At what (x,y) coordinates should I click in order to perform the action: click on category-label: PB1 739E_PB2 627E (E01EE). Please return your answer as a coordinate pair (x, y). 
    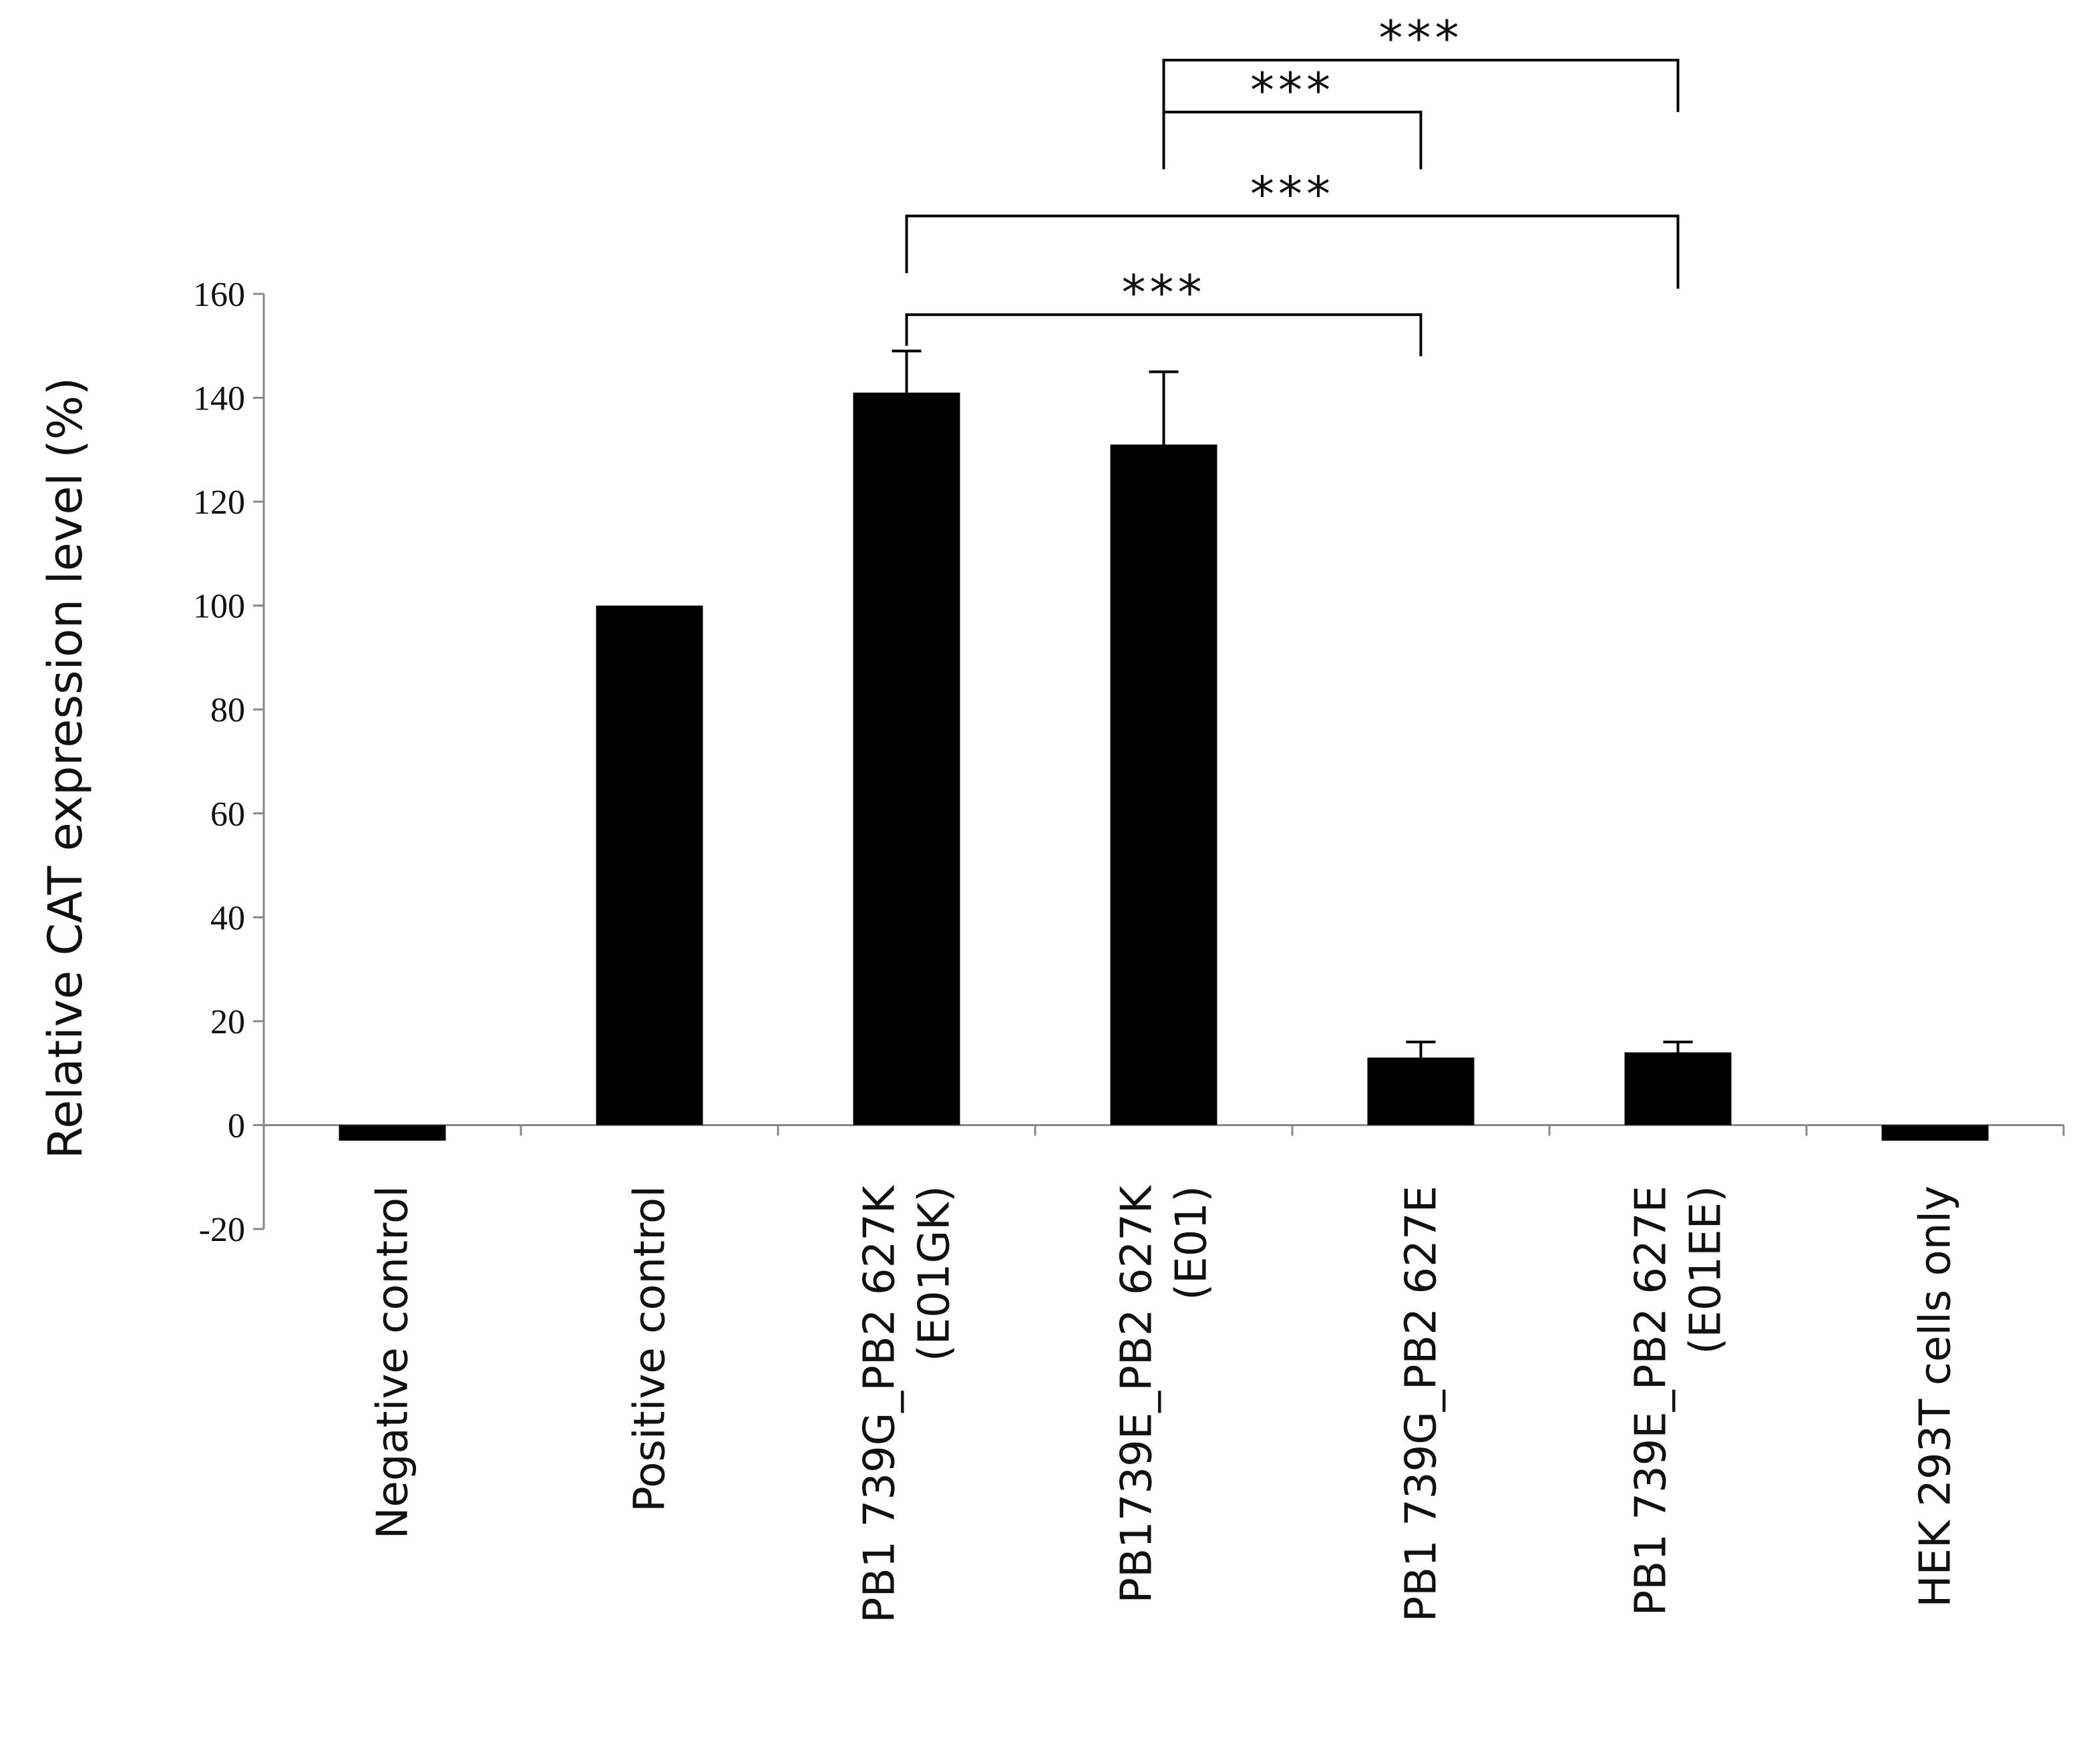
    Looking at the image, I should click on (1679, 1401).